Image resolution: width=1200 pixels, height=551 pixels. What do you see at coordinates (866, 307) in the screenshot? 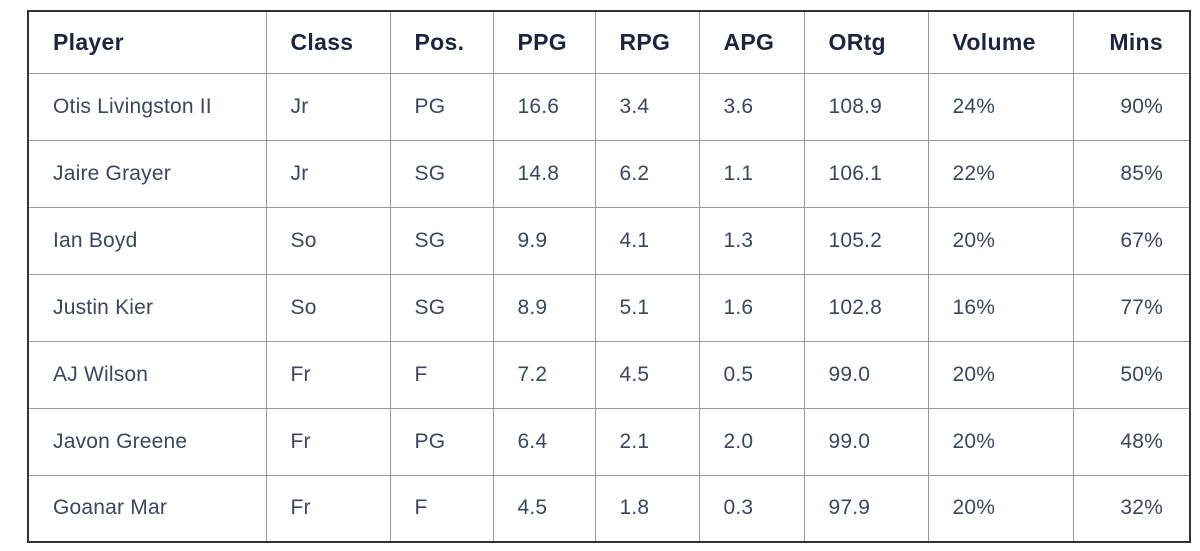
I see `cell-ortg: 102.8` at bounding box center [866, 307].